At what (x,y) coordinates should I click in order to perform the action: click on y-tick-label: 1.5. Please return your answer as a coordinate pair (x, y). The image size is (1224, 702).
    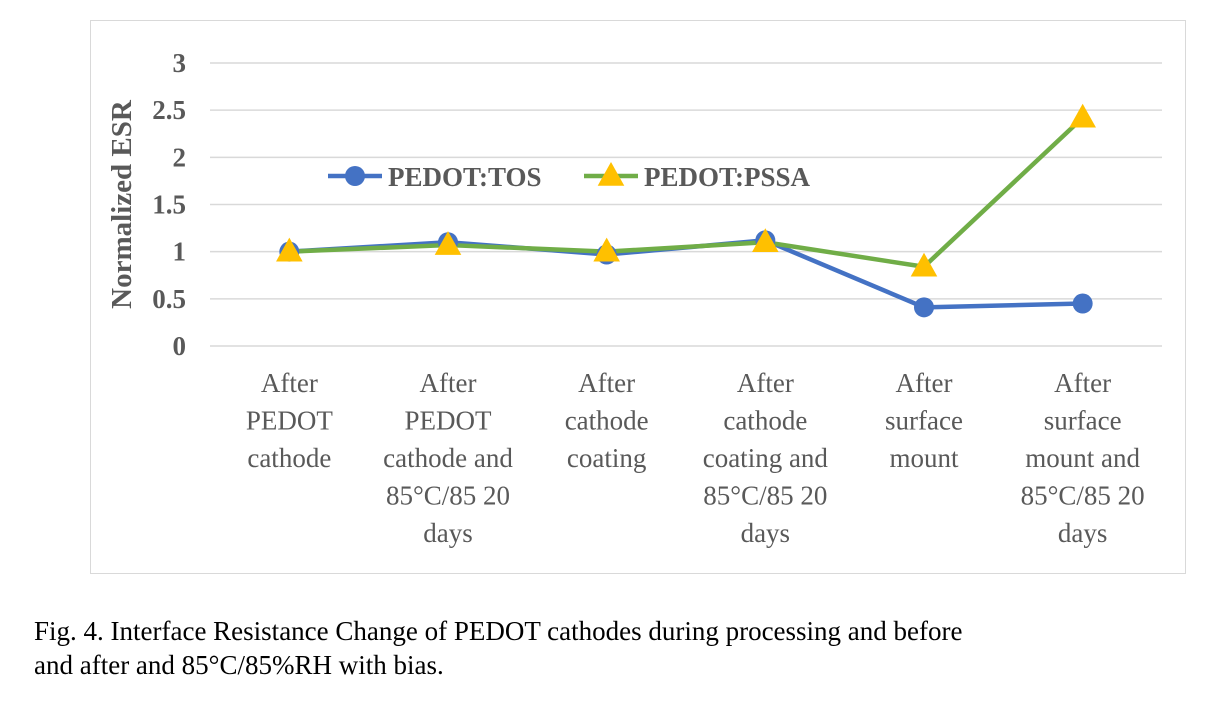
    Looking at the image, I should click on (169, 205).